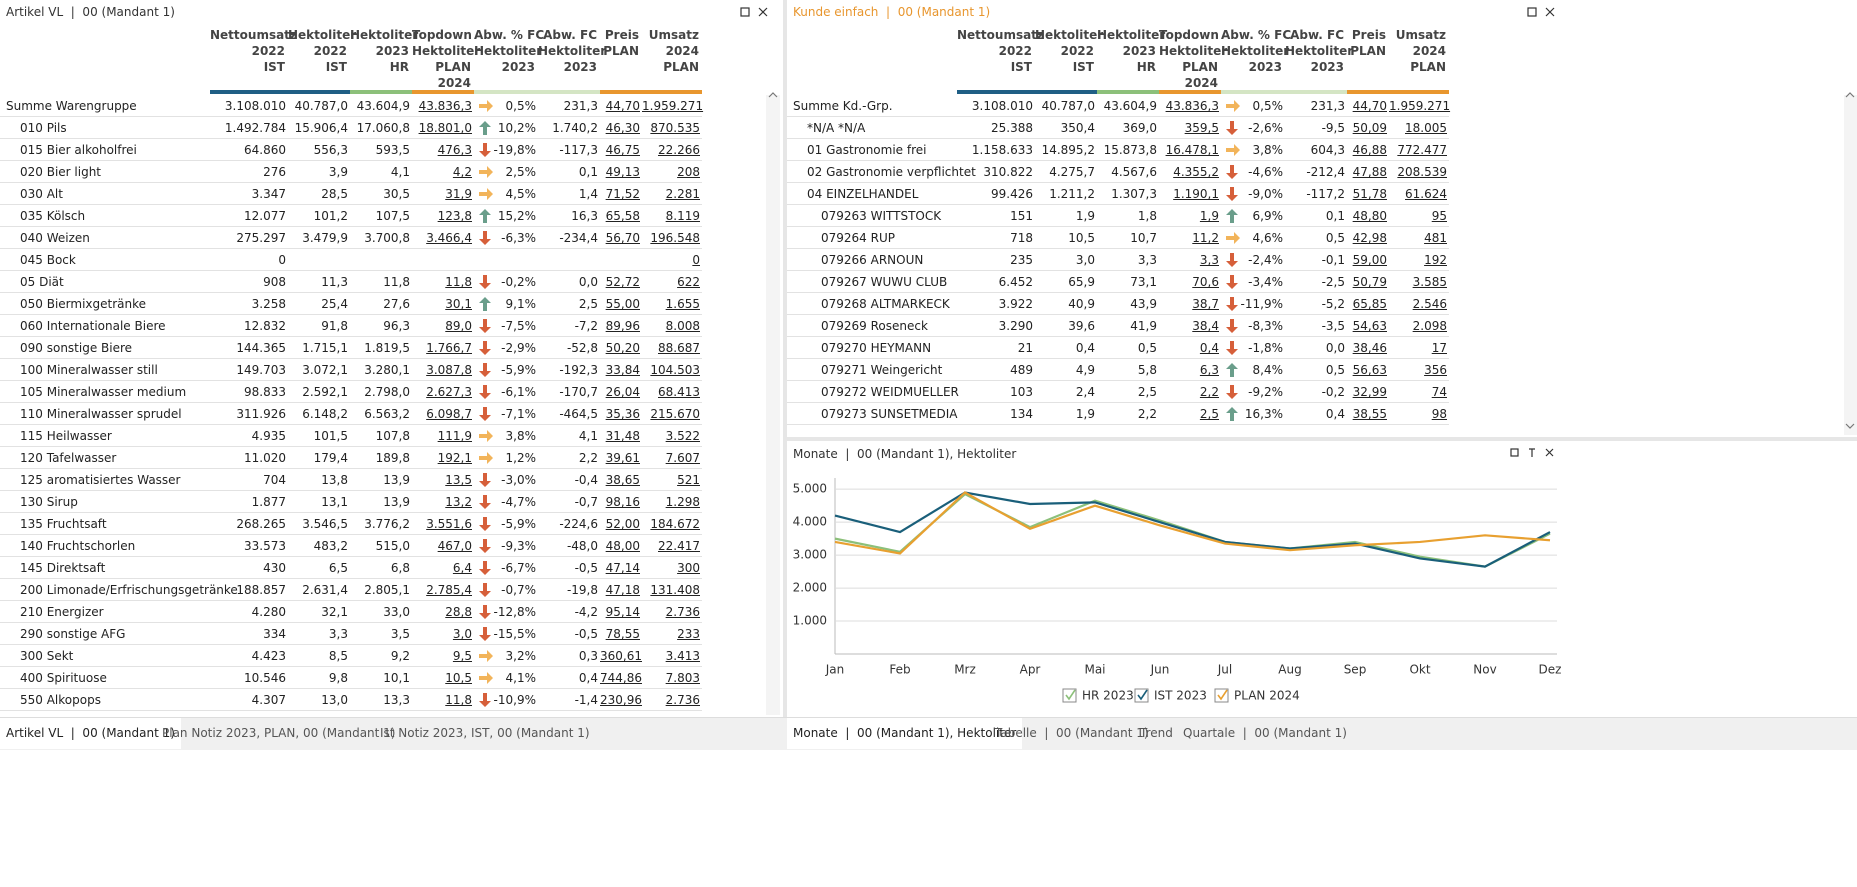  What do you see at coordinates (449, 392) in the screenshot?
I see `cell: 2.627,3` at bounding box center [449, 392].